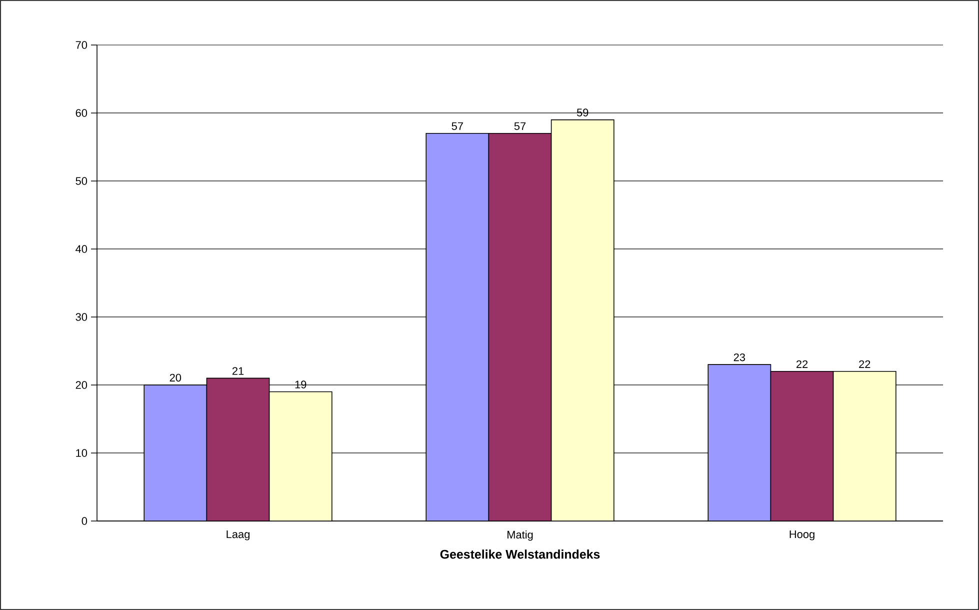  Describe the element at coordinates (82, 249) in the screenshot. I see `y-tick-label: 40` at that location.